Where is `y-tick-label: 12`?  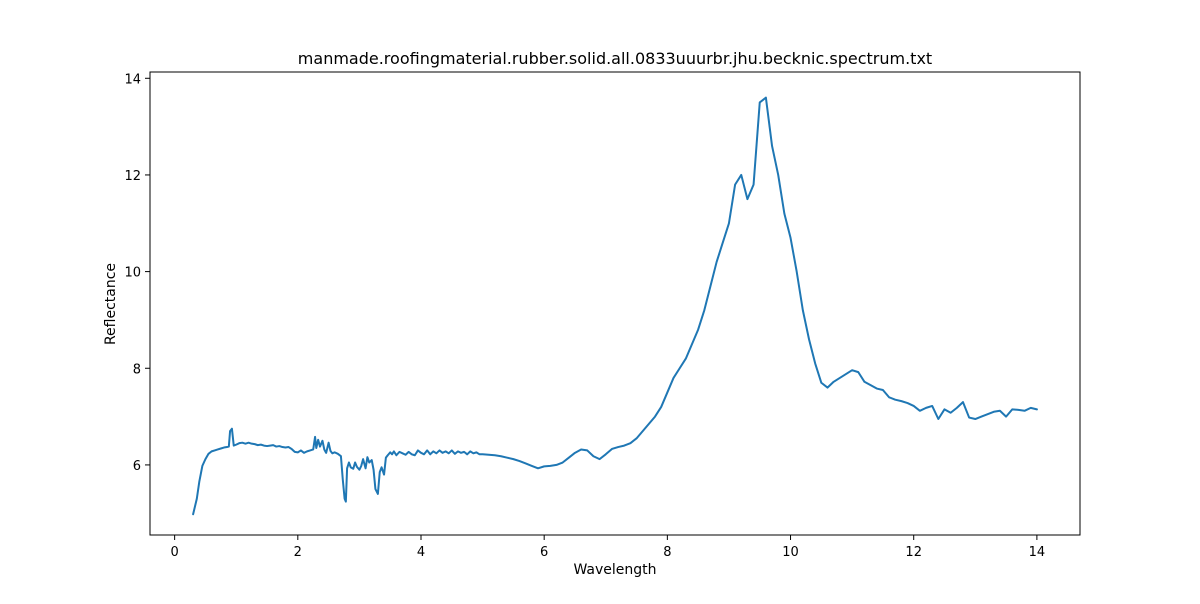 y-tick-label: 12 is located at coordinates (132, 176).